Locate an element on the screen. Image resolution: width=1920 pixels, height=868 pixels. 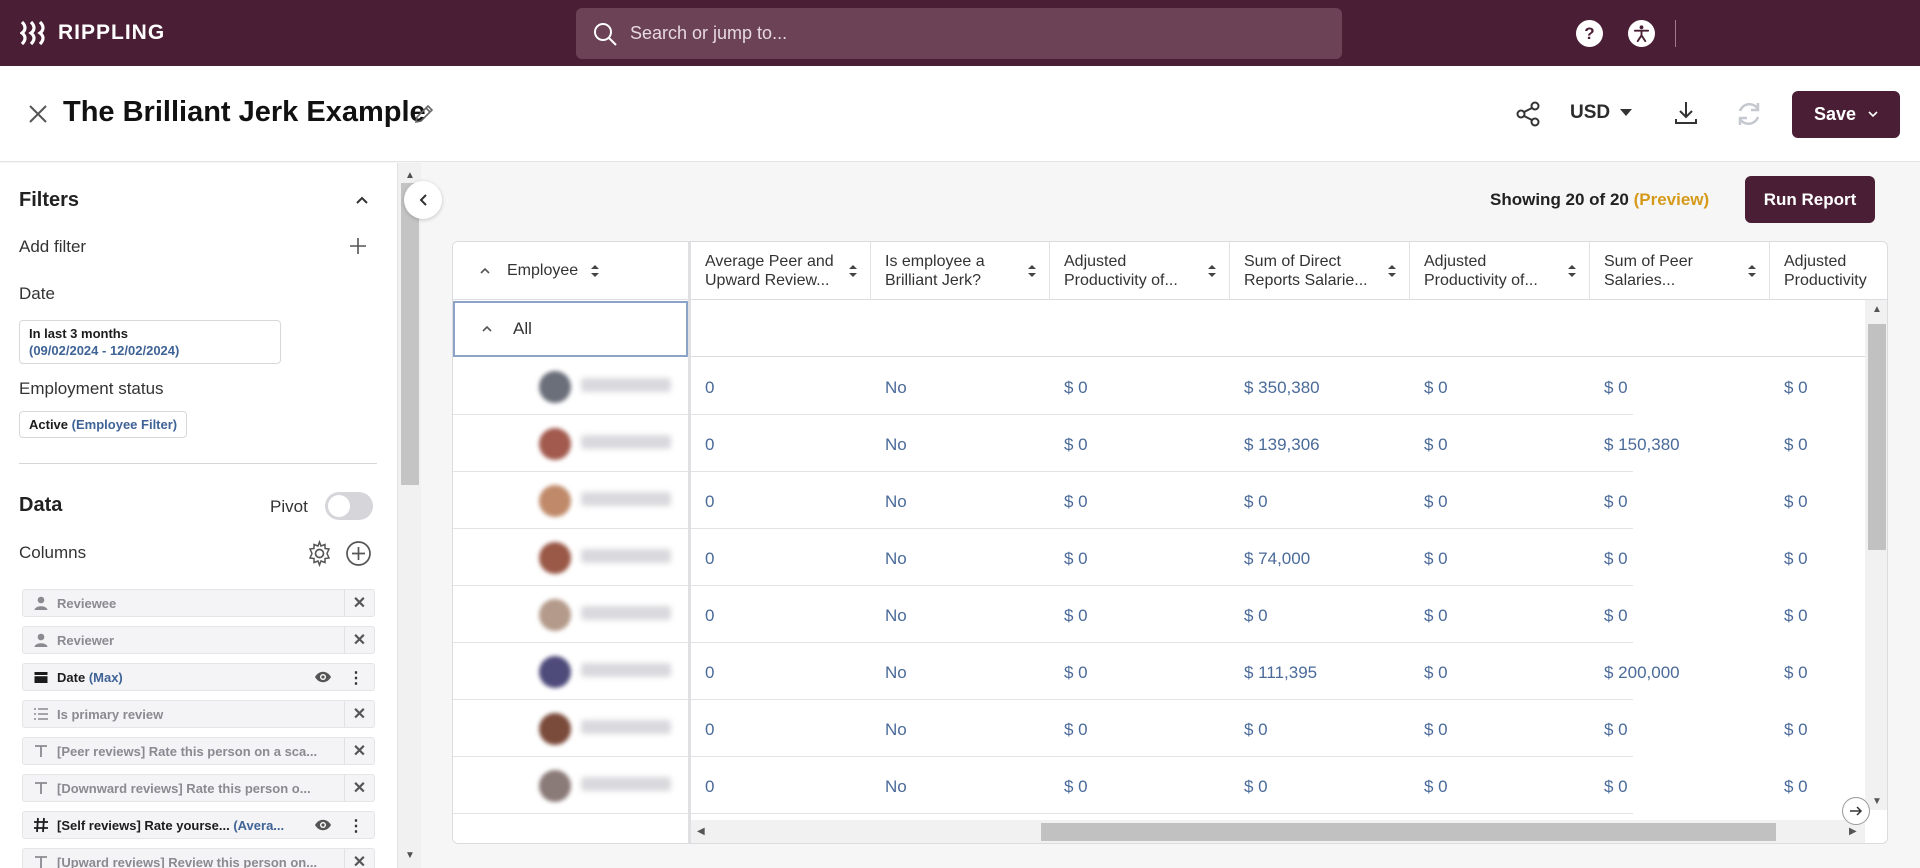
table-scroll-left-icon: ◀ is located at coordinates (701, 831).